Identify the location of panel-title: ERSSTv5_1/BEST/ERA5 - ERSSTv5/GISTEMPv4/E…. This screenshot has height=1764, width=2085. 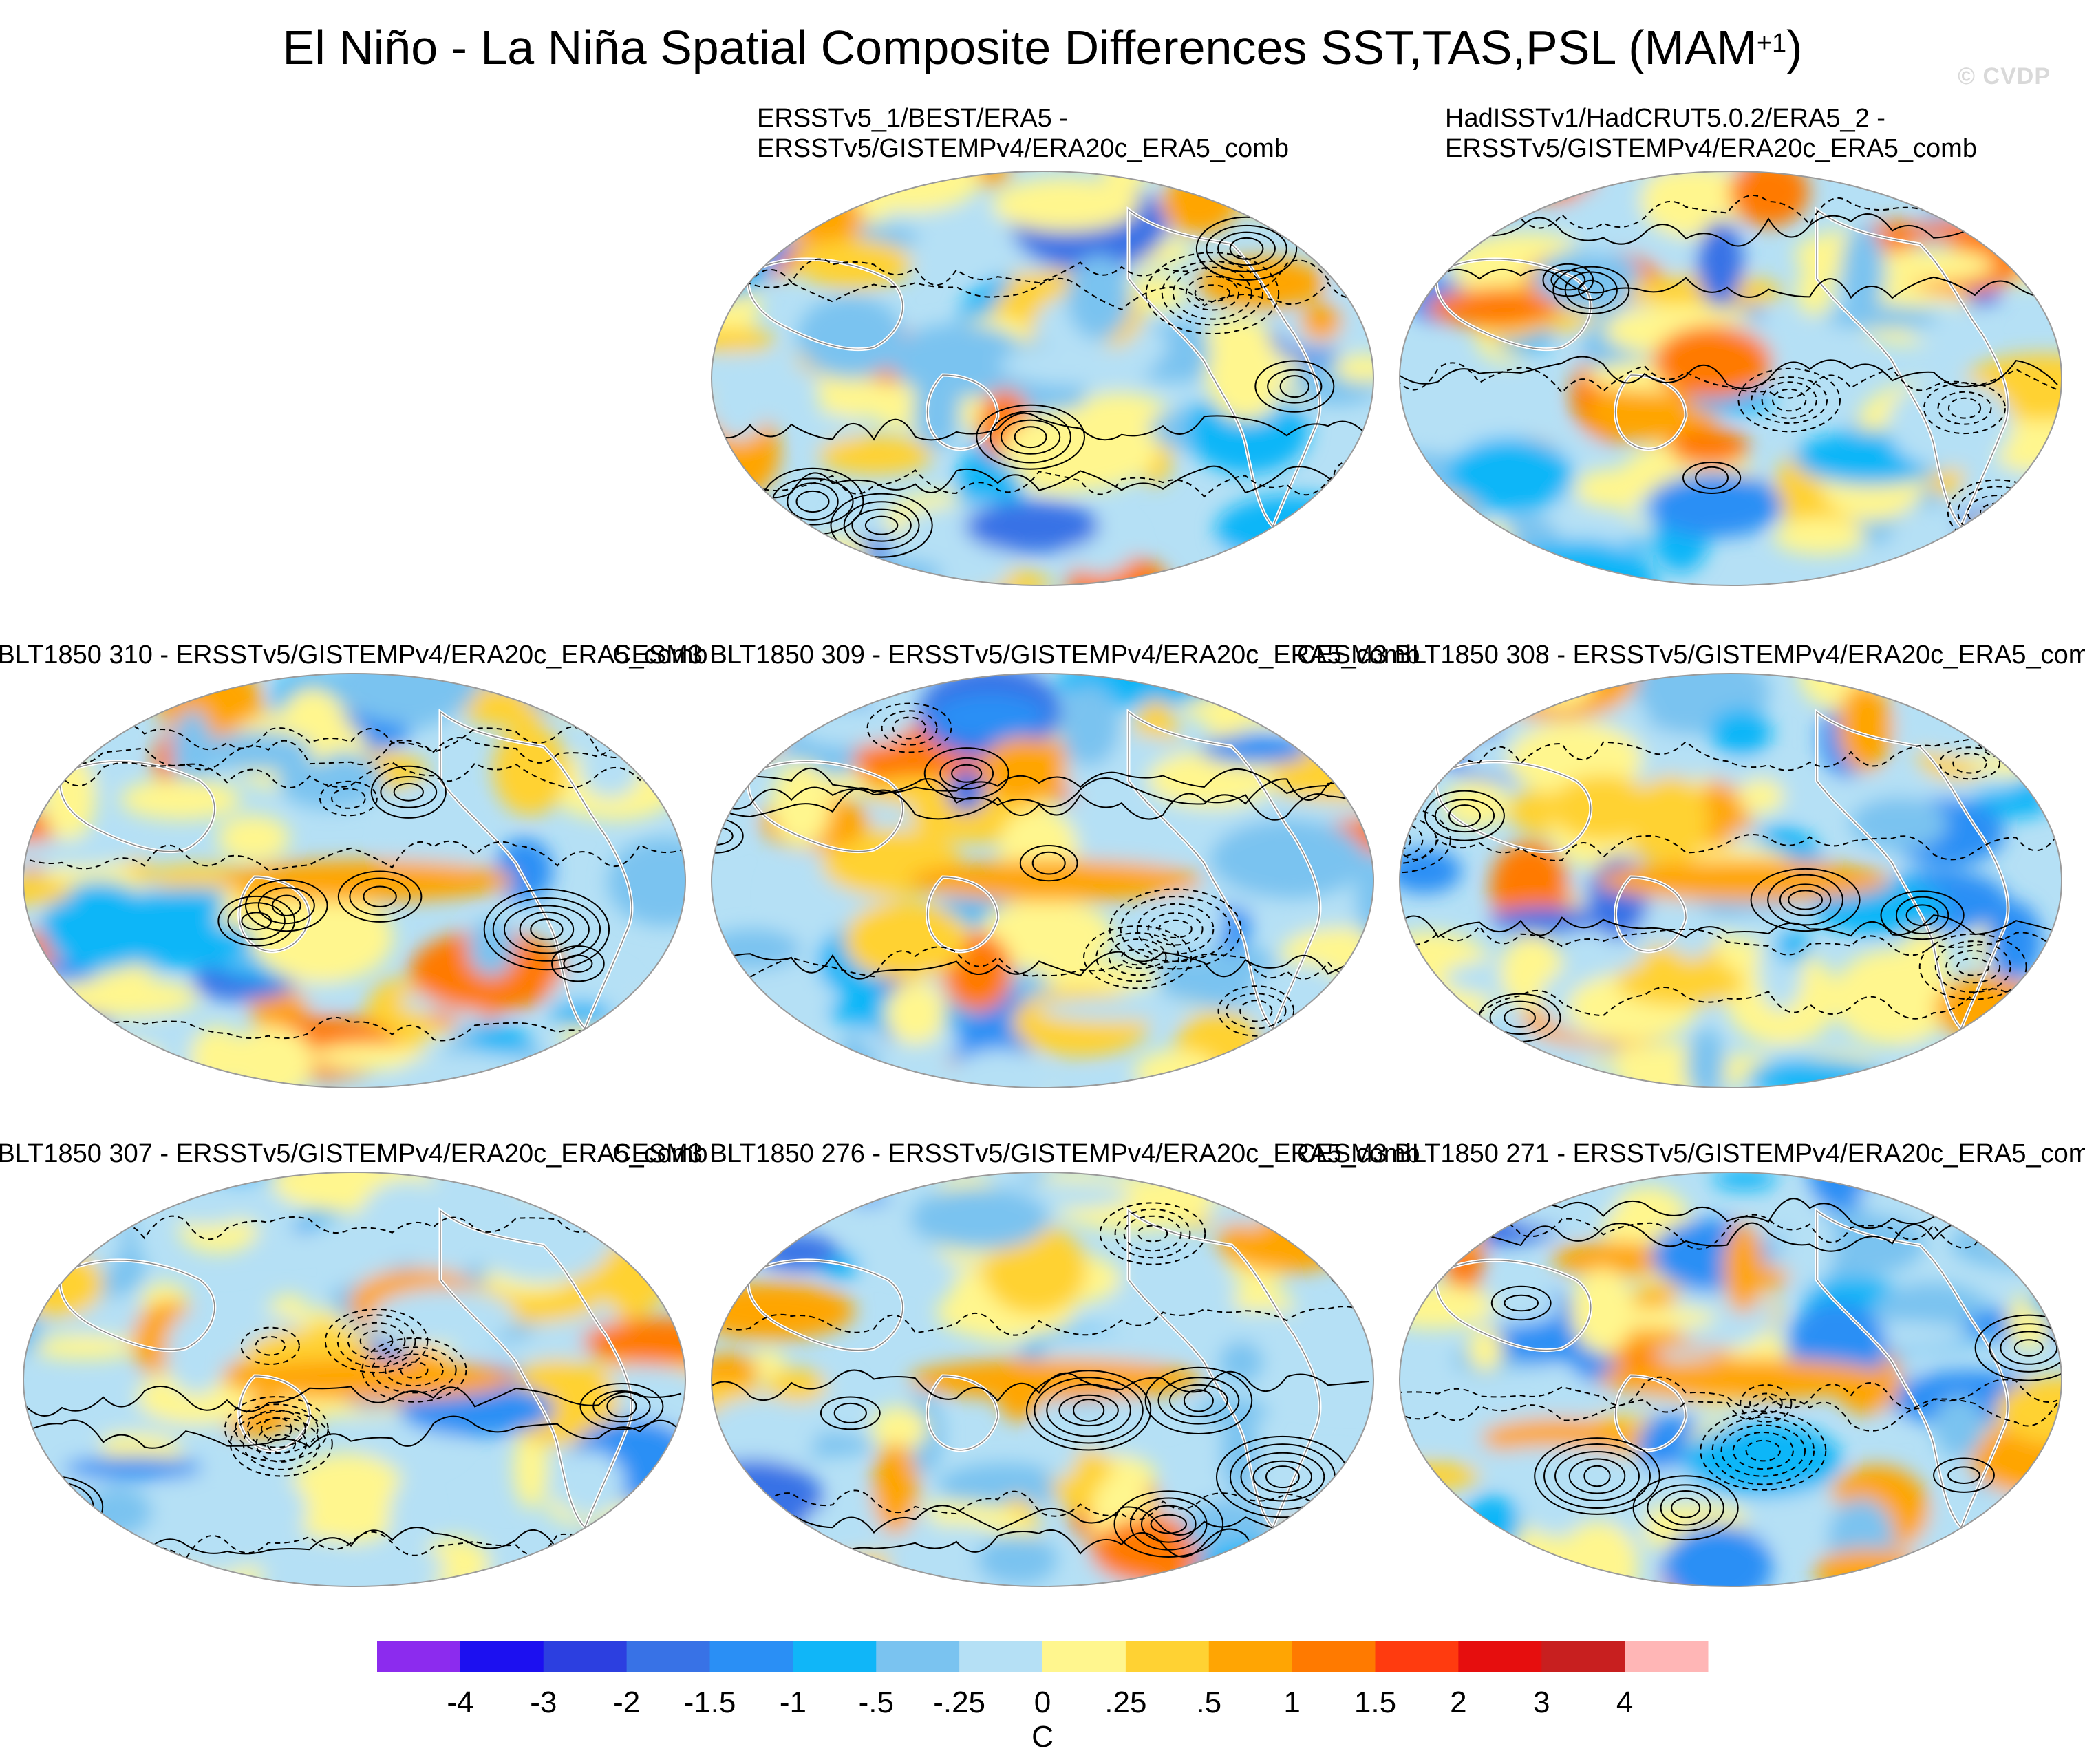
(1066, 133).